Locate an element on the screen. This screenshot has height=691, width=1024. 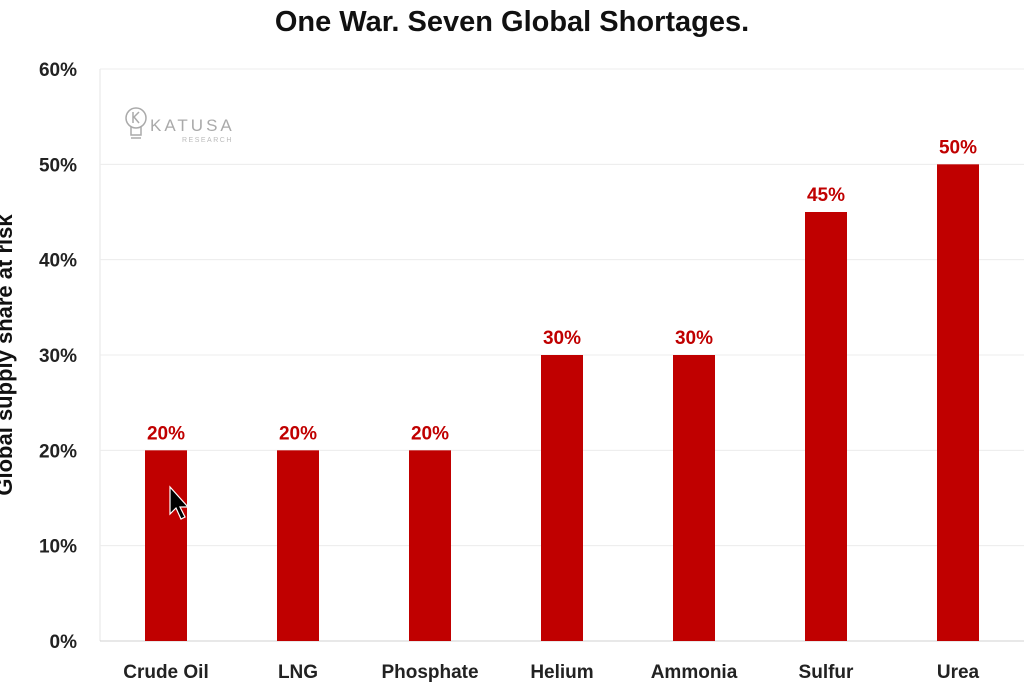
mouse-cursor-icon is located at coordinates (179, 502).